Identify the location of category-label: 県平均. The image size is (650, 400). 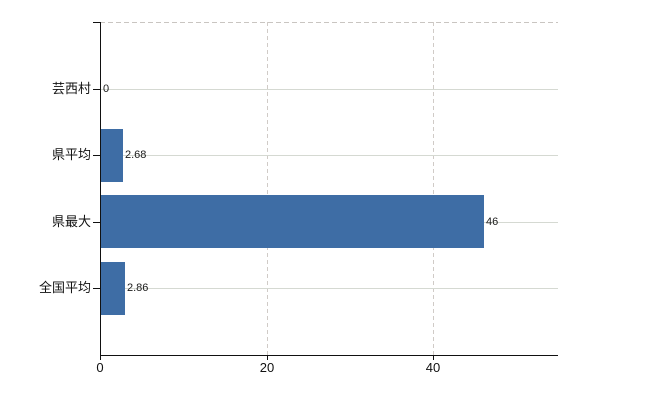
(71, 154).